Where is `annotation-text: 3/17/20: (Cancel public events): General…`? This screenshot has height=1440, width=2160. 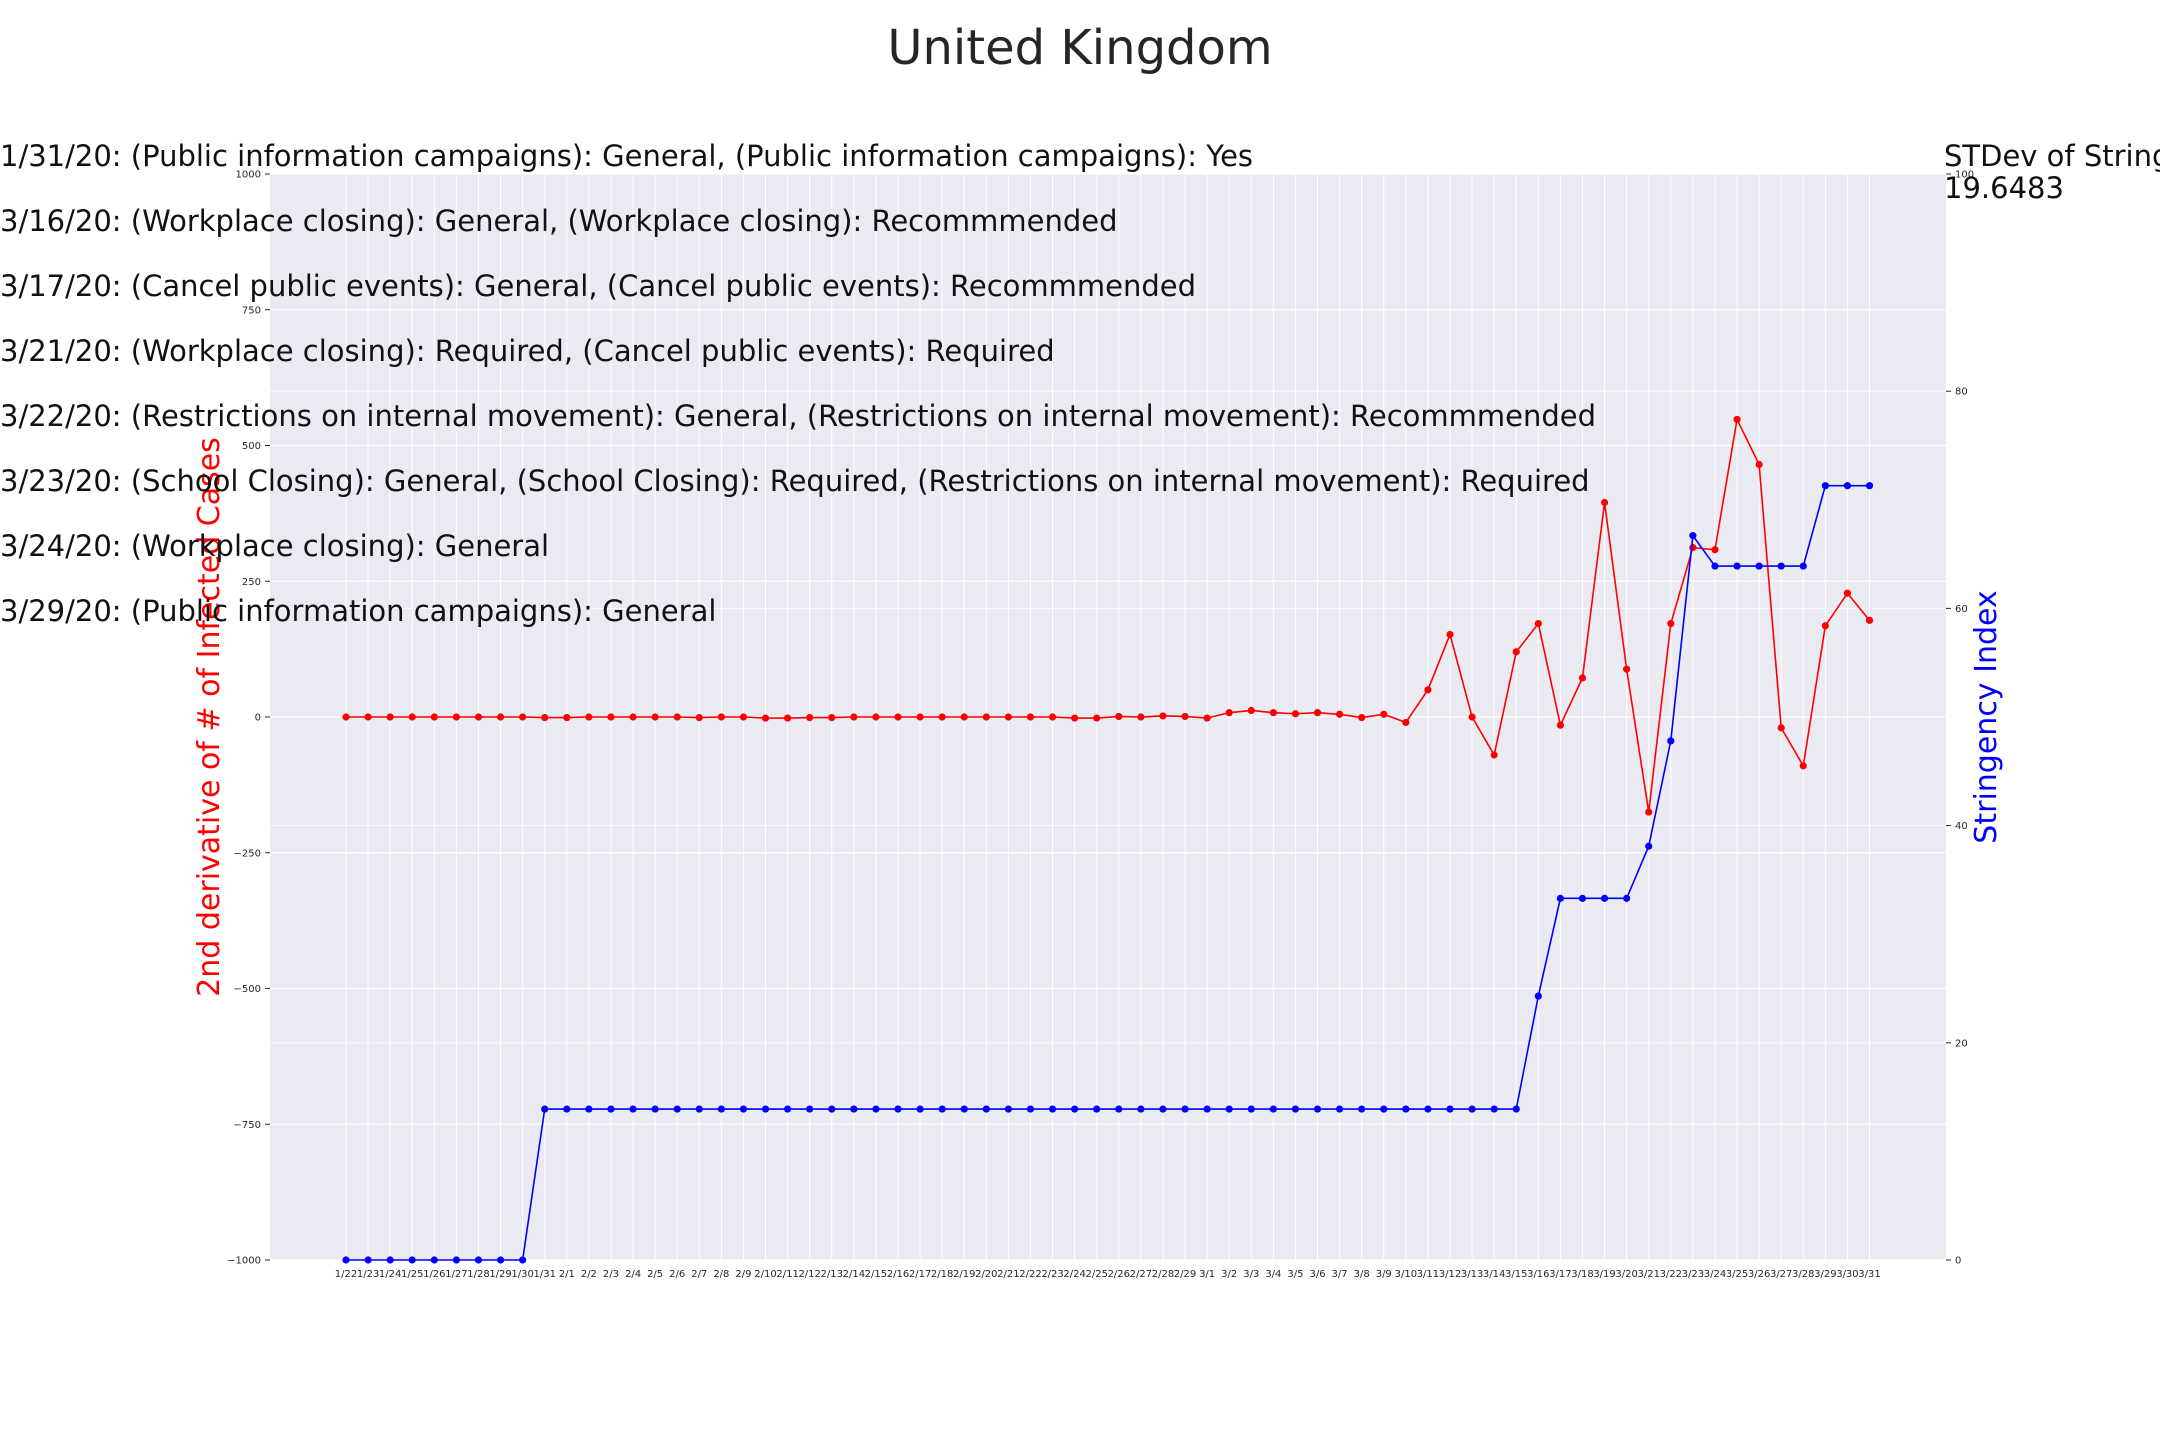
annotation-text: 3/17/20: (Cancel public events): General… is located at coordinates (598, 286).